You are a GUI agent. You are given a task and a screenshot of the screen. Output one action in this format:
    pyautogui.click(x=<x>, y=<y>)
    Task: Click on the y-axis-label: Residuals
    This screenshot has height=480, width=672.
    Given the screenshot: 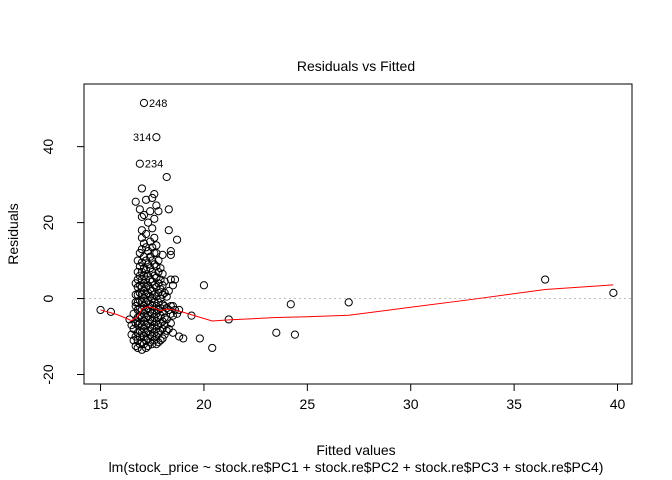 What is the action you would take?
    pyautogui.click(x=13, y=233)
    